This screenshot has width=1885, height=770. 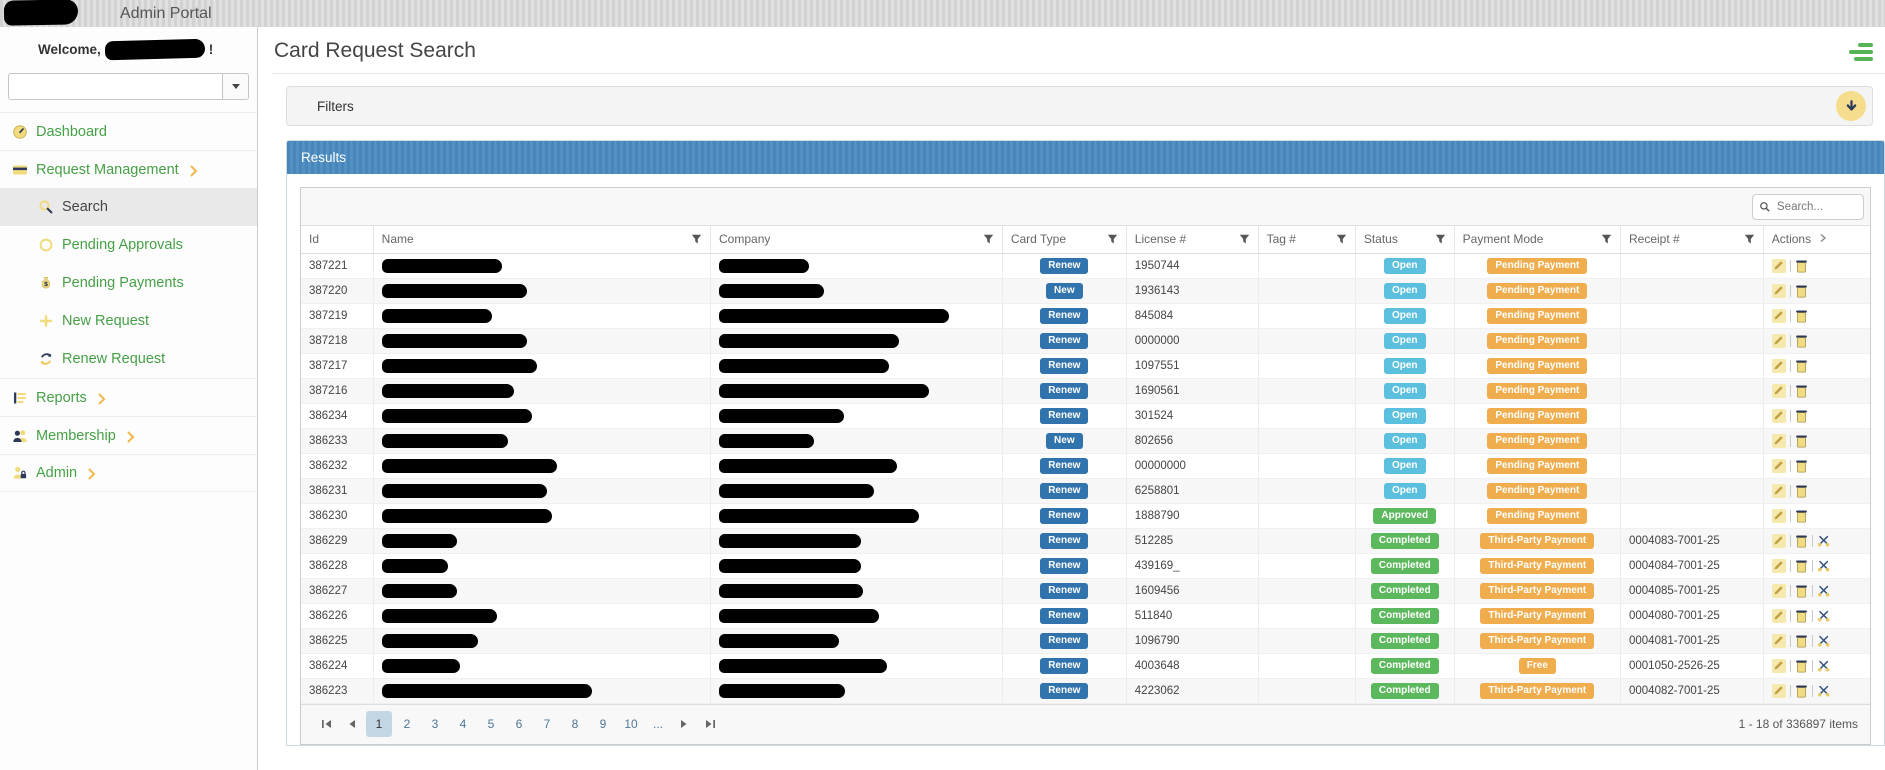 What do you see at coordinates (1812, 206) in the screenshot?
I see `grid-search-input` at bounding box center [1812, 206].